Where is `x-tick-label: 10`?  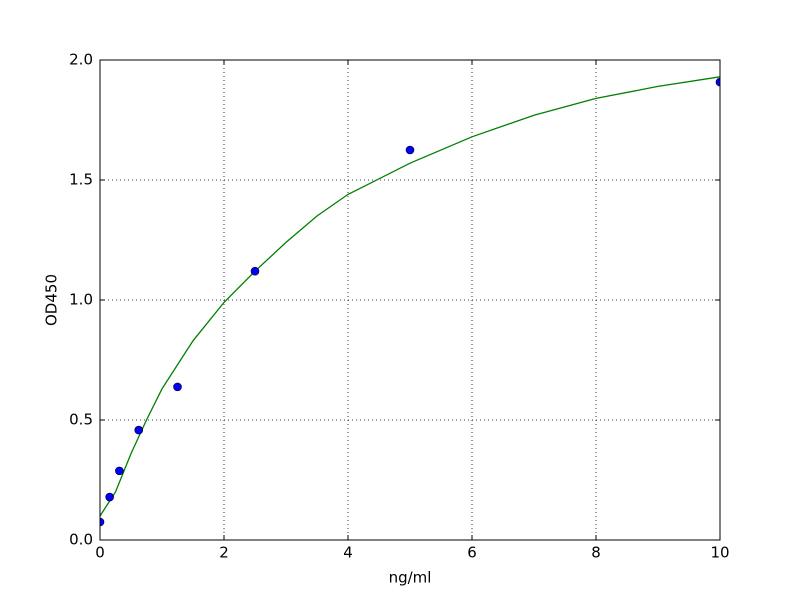
x-tick-label: 10 is located at coordinates (719, 553).